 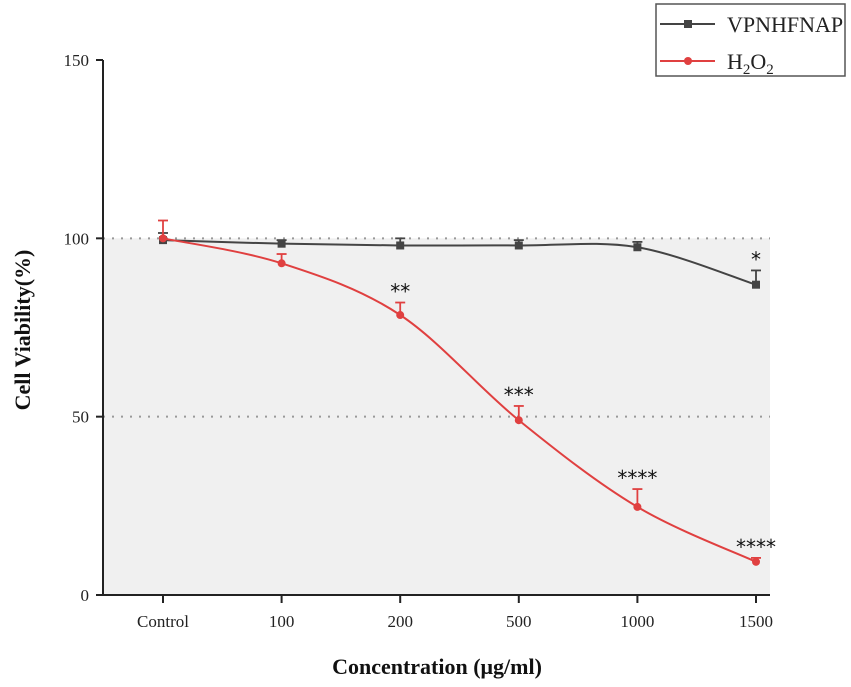 I want to click on legend-label-vpnhfnap: VPNHFNAP, so click(x=785, y=24).